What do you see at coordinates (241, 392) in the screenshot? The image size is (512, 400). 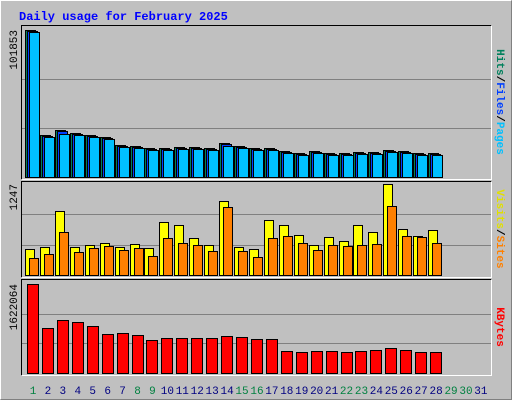 I see `x-tick-label: 15` at bounding box center [241, 392].